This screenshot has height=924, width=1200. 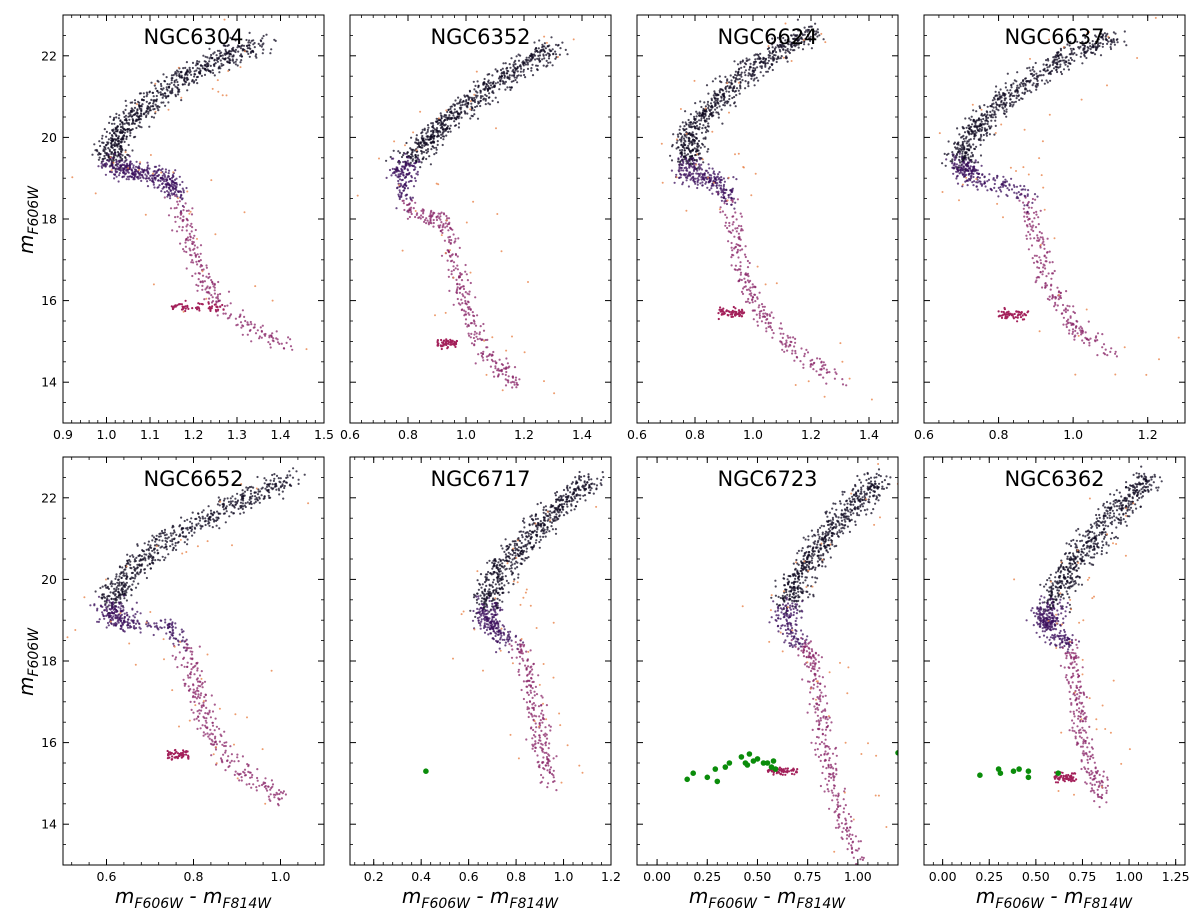 I want to click on field-star-point, so click(x=435, y=315).